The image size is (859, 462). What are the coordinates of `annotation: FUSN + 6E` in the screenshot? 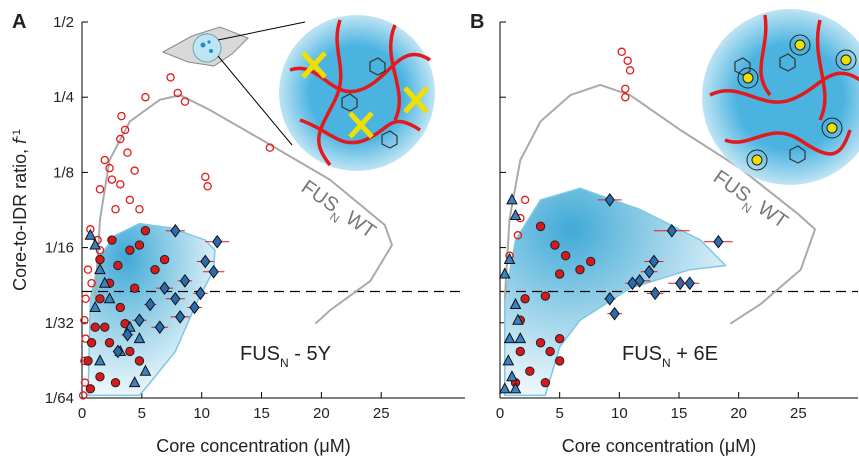 It's located at (670, 356).